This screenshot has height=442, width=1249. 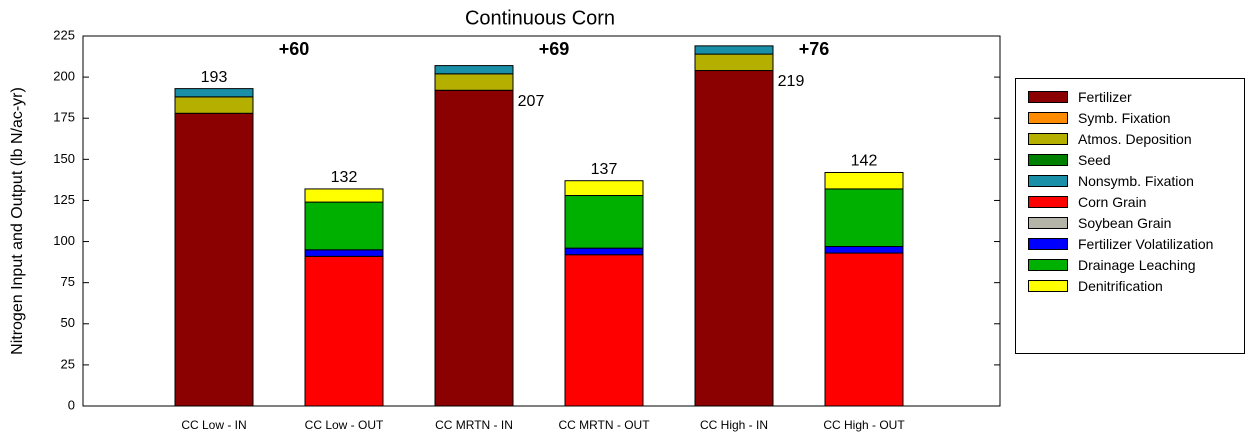 I want to click on y-tick-label: 100, so click(x=64, y=240).